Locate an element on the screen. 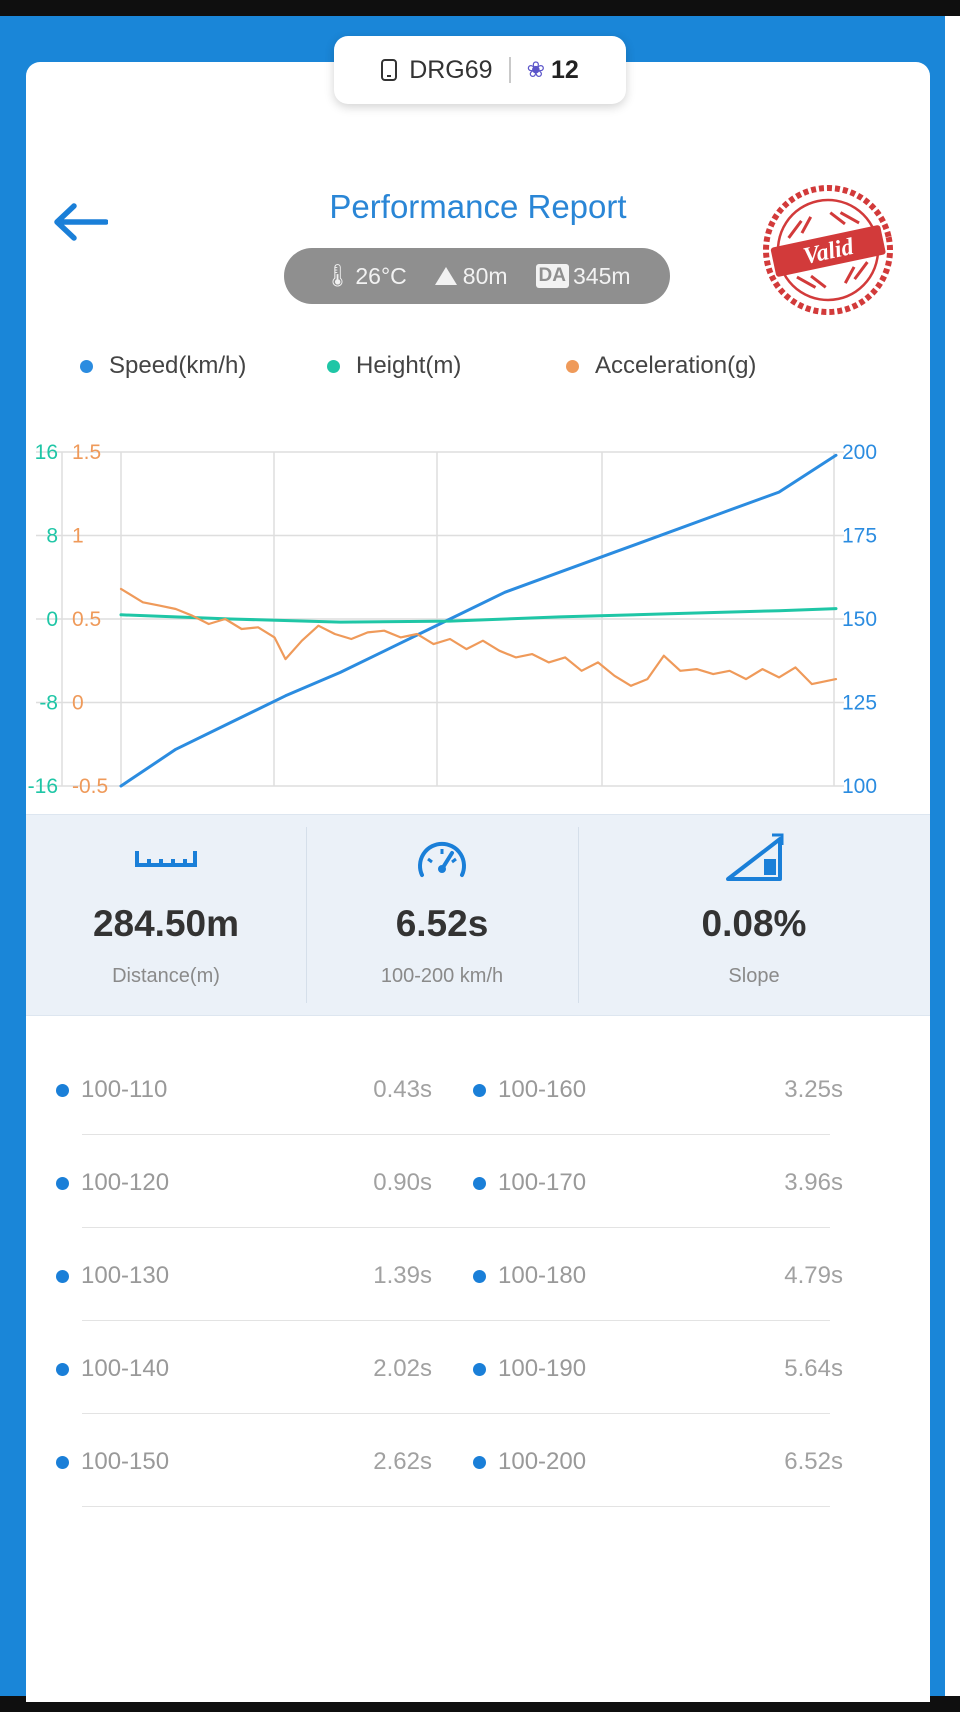  temperature-value: 26°C is located at coordinates (381, 275).